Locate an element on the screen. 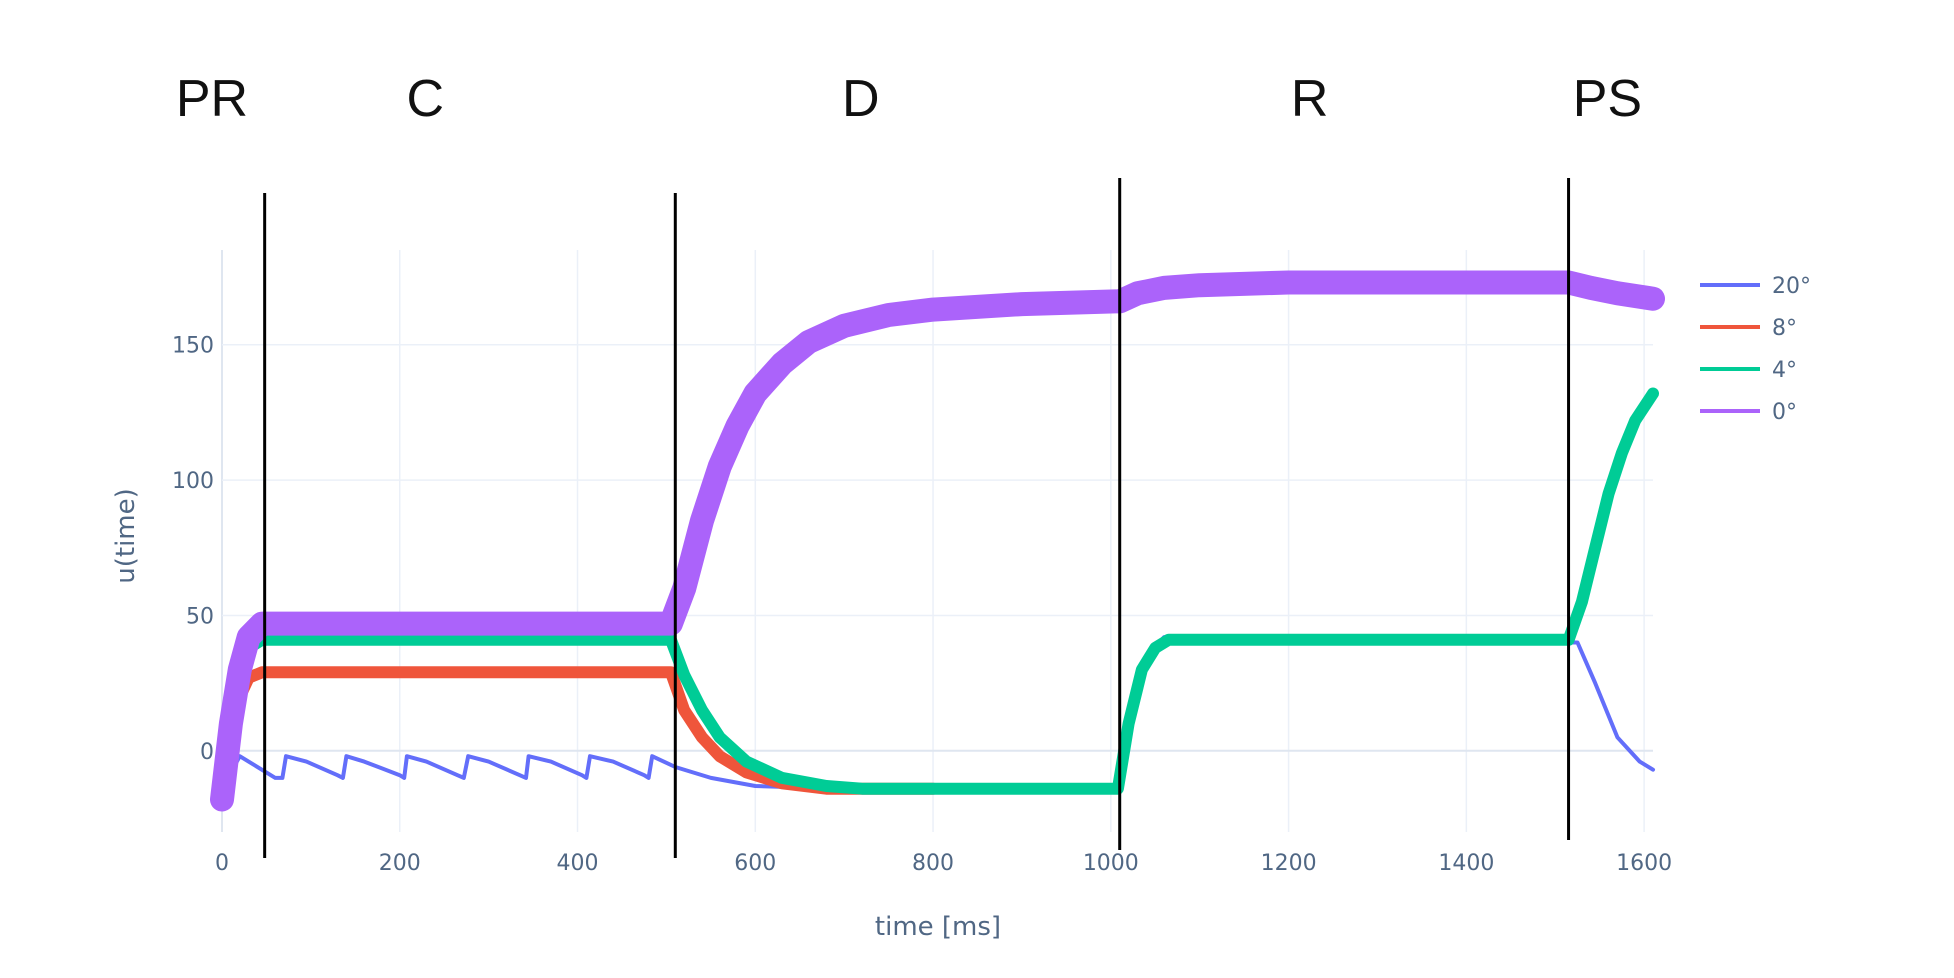 This screenshot has height=978, width=1954. x-tick-label: 200 is located at coordinates (400, 863).